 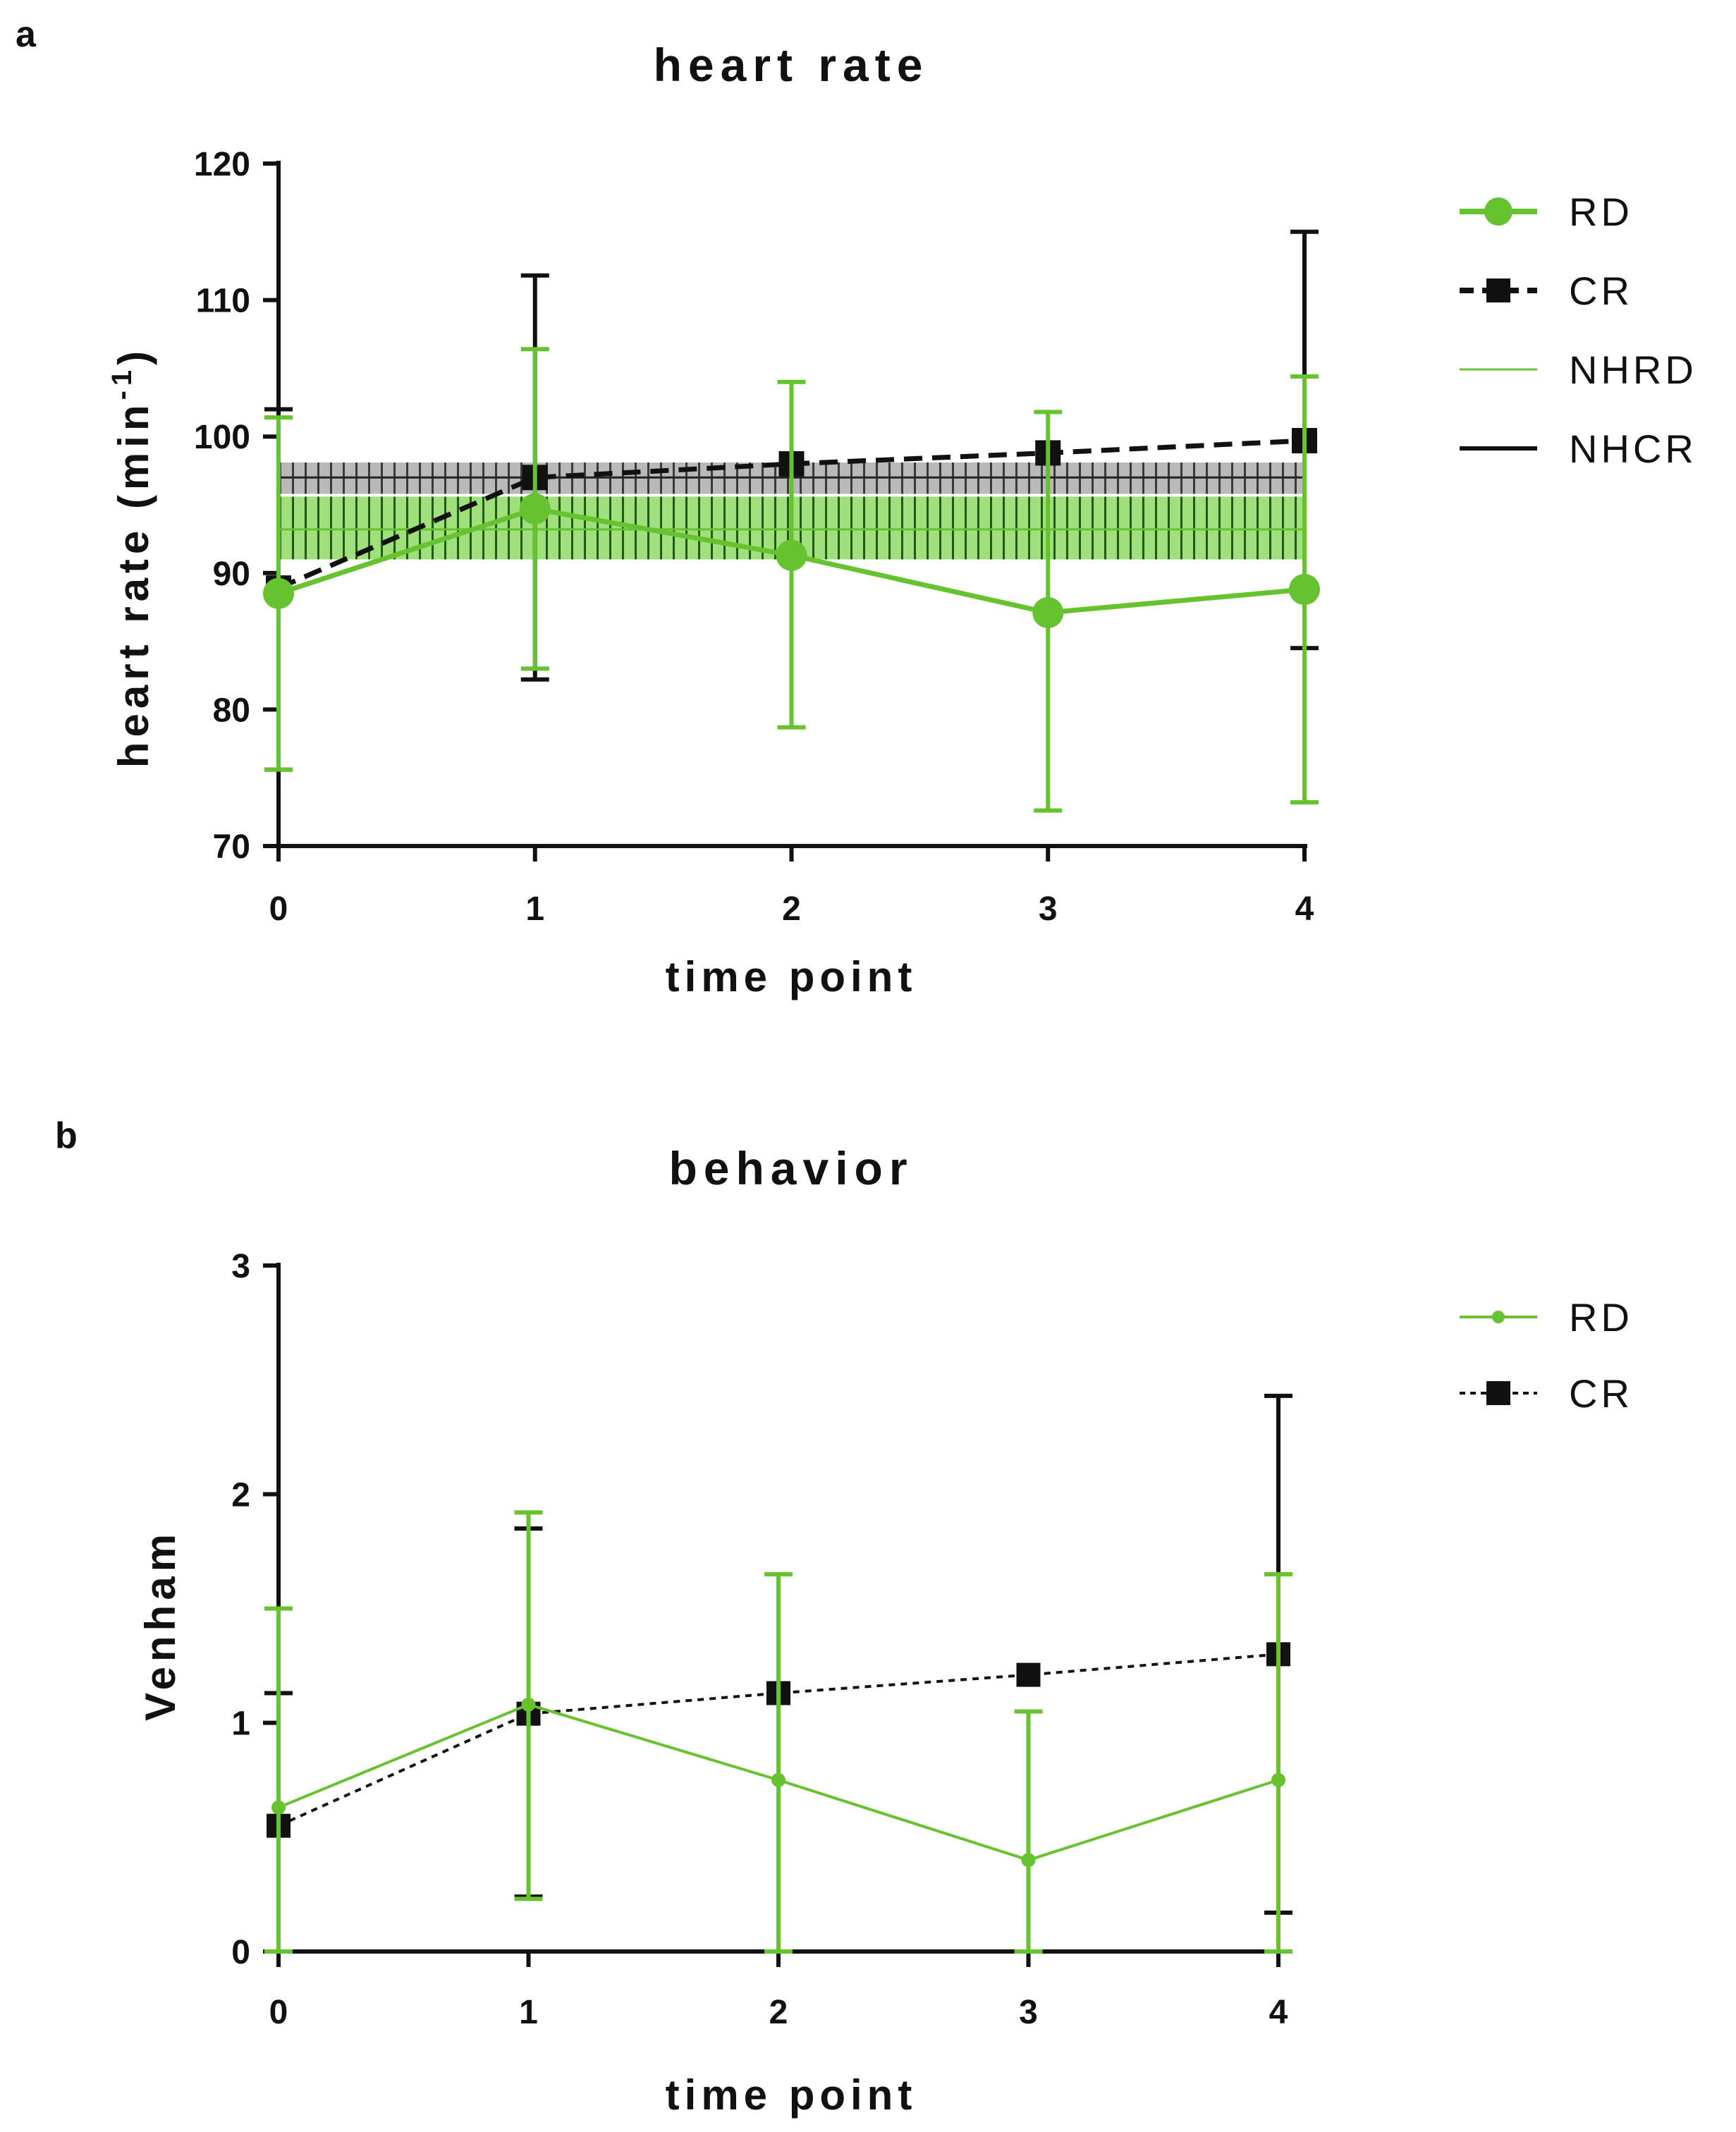 What do you see at coordinates (1048, 909) in the screenshot?
I see `x-tick-label-a: 3` at bounding box center [1048, 909].